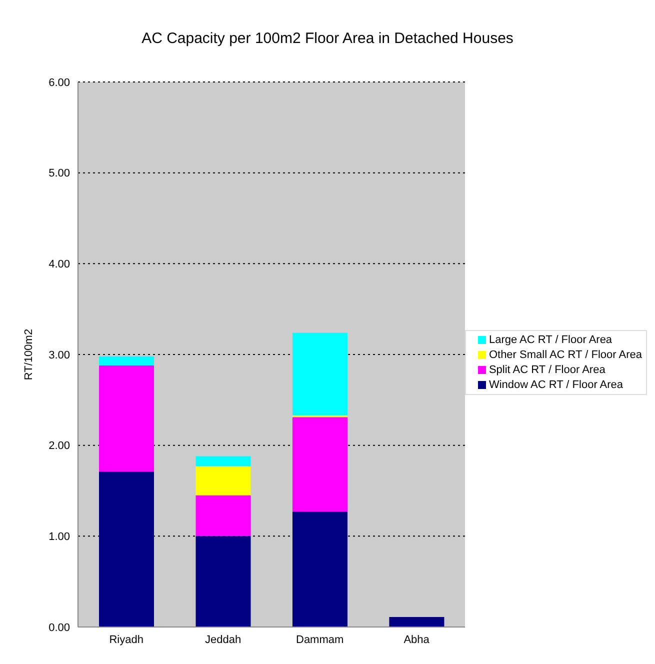 The height and width of the screenshot is (664, 655). I want to click on legend-label: Other Small AC RT / Floor Area, so click(565, 354).